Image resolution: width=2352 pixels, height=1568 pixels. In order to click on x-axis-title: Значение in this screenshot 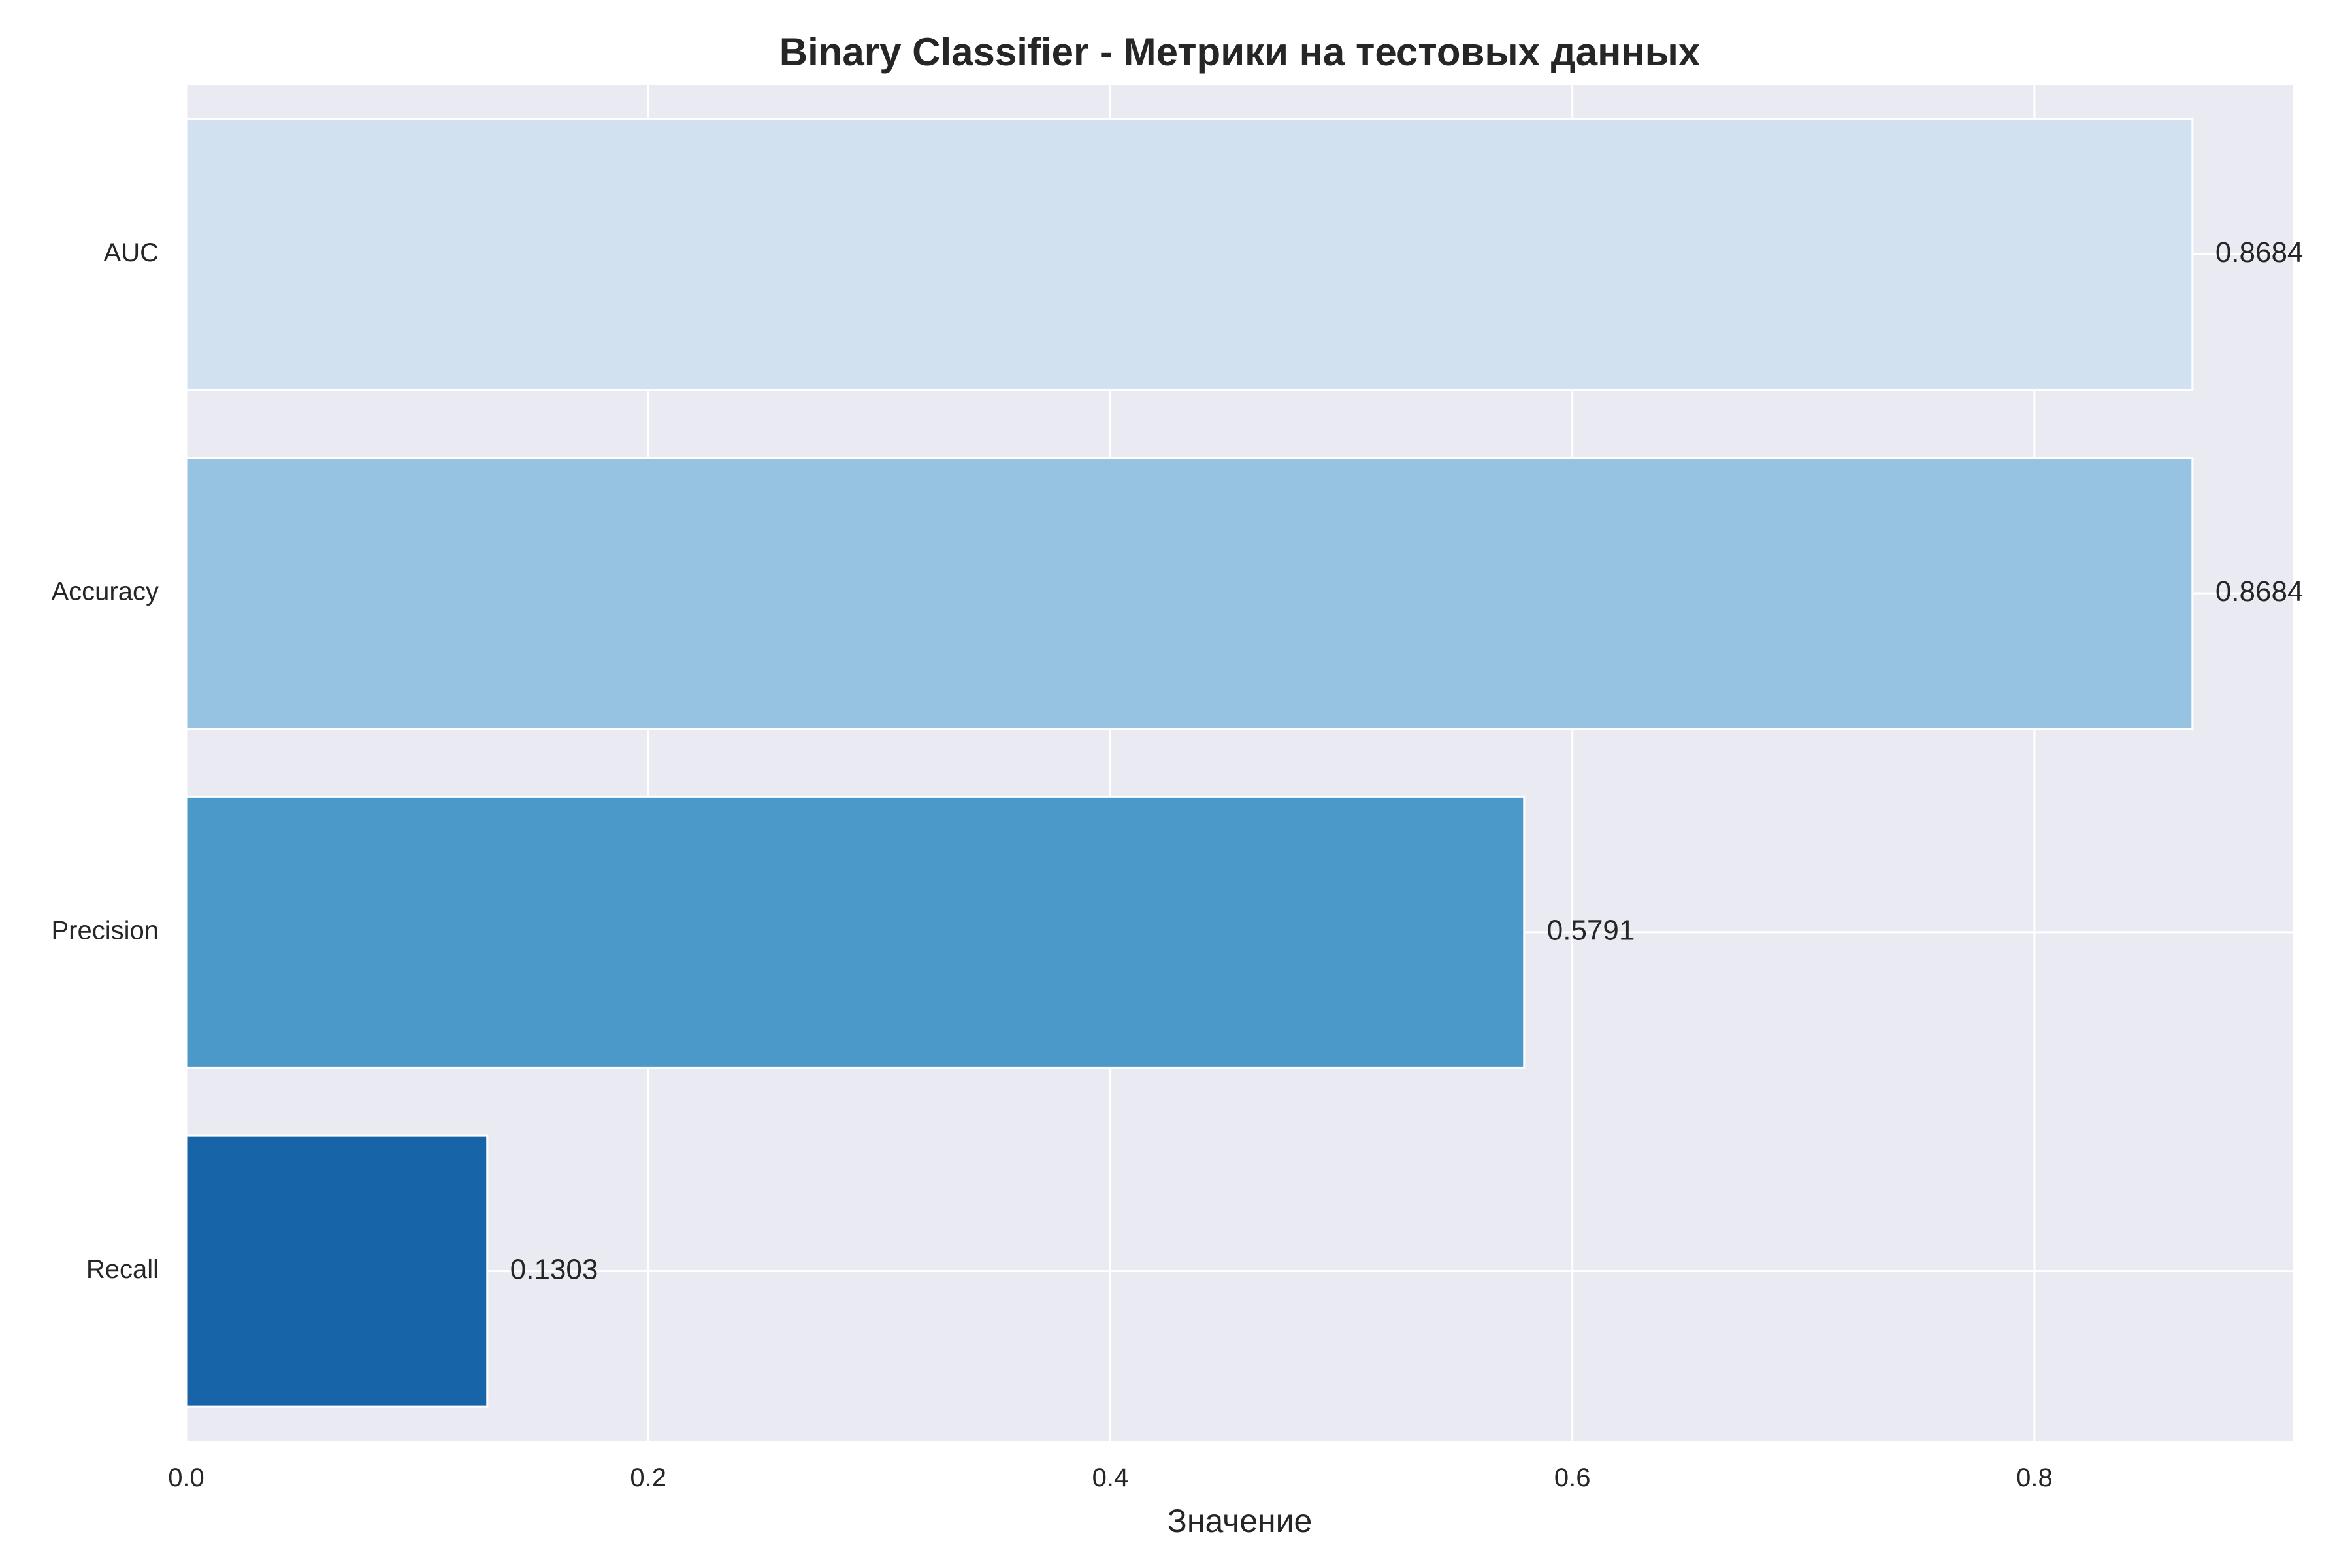, I will do `click(1240, 1521)`.